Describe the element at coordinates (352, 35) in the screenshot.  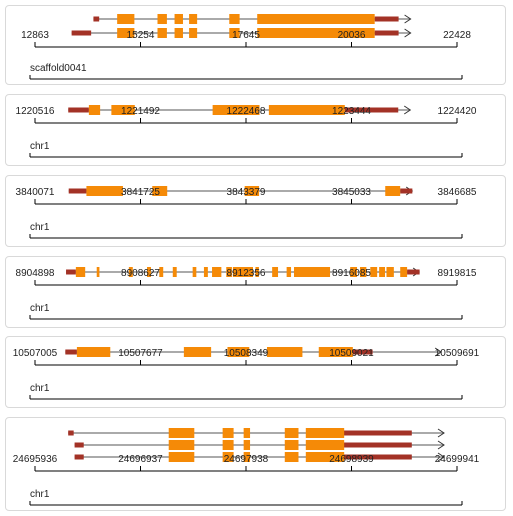
I see `tick-label: 20036` at that location.